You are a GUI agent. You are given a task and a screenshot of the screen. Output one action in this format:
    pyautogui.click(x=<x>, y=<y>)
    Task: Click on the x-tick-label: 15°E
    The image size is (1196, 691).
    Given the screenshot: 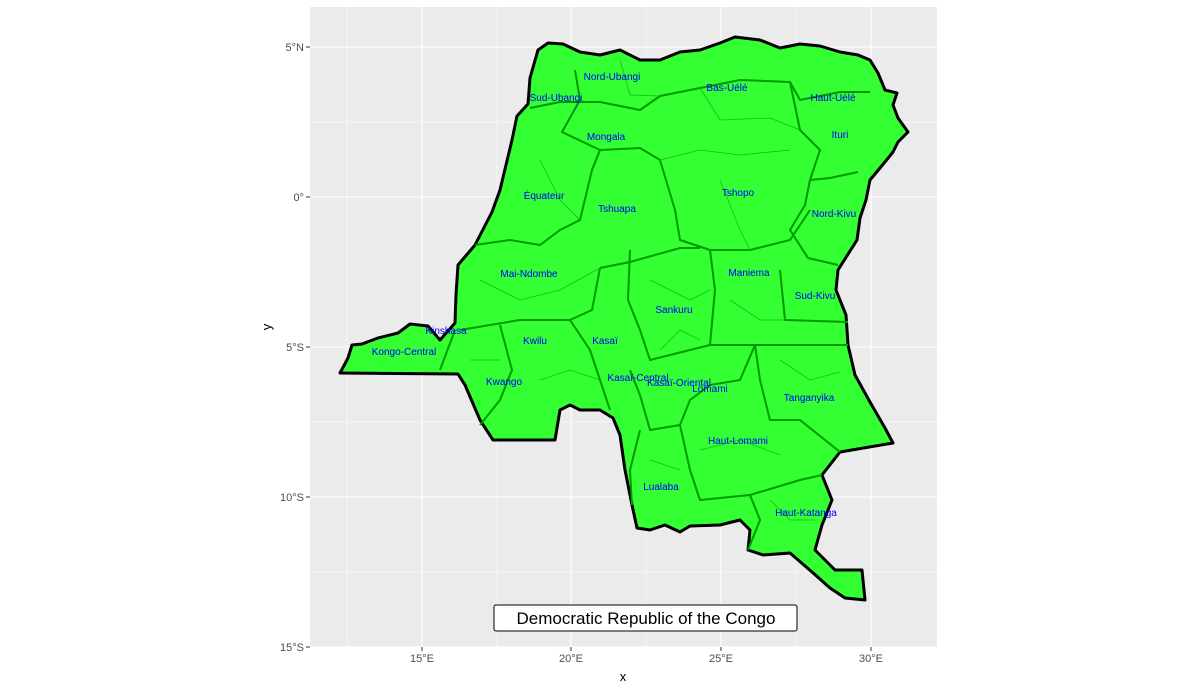 What is the action you would take?
    pyautogui.click(x=422, y=659)
    